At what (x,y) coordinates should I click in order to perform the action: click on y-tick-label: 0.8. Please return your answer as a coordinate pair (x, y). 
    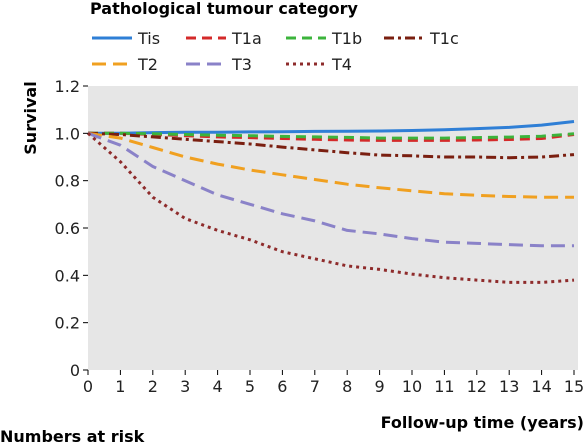
    Looking at the image, I should click on (67, 181).